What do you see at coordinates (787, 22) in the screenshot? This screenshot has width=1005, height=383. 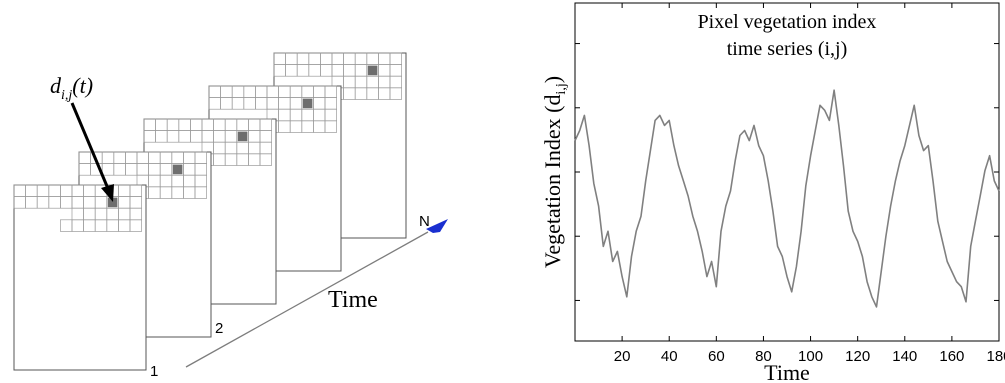 I see `chart-title-line-1: Pixel vegetation index` at bounding box center [787, 22].